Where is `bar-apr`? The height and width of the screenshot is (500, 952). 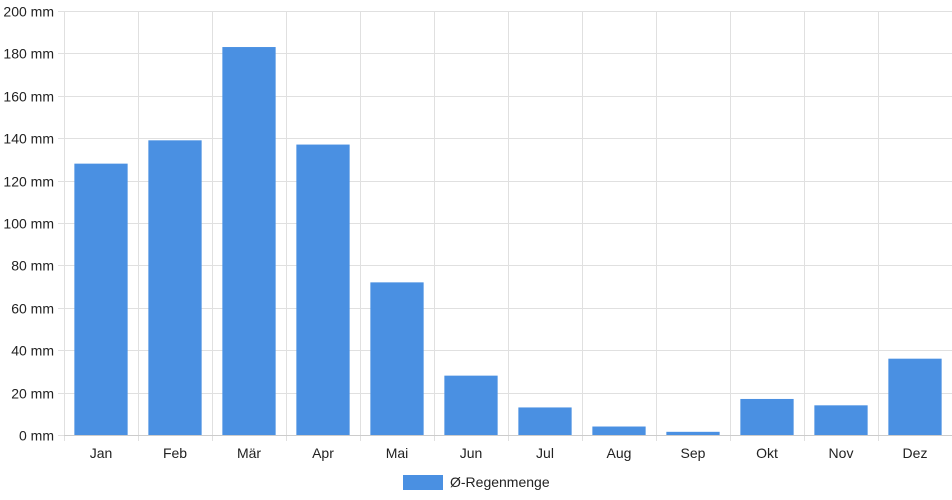
bar-apr is located at coordinates (323, 289).